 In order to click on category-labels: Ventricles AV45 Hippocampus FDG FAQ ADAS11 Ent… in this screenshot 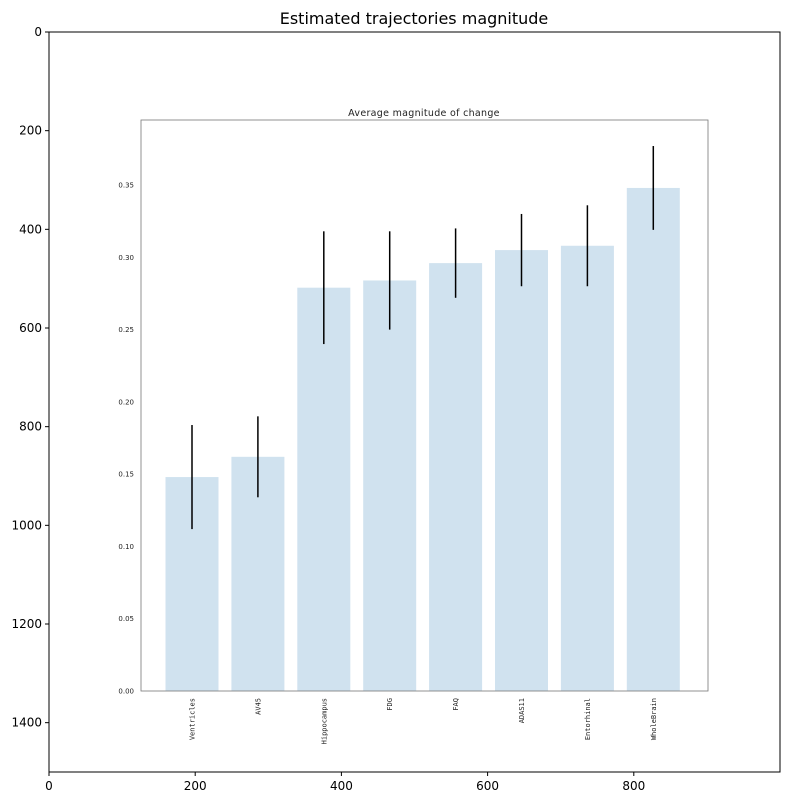, I will do `click(423, 721)`.